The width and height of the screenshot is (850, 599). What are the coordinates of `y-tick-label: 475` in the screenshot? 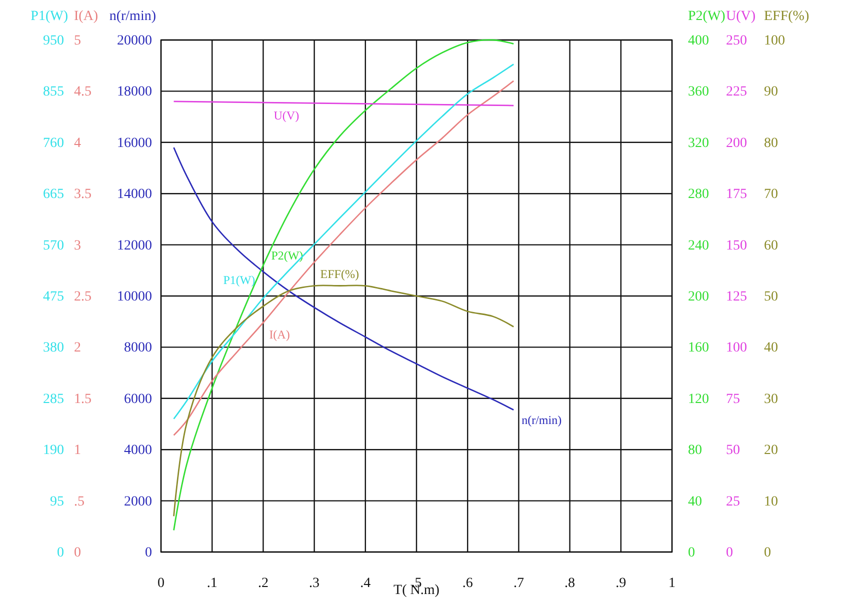 It's located at (53, 296).